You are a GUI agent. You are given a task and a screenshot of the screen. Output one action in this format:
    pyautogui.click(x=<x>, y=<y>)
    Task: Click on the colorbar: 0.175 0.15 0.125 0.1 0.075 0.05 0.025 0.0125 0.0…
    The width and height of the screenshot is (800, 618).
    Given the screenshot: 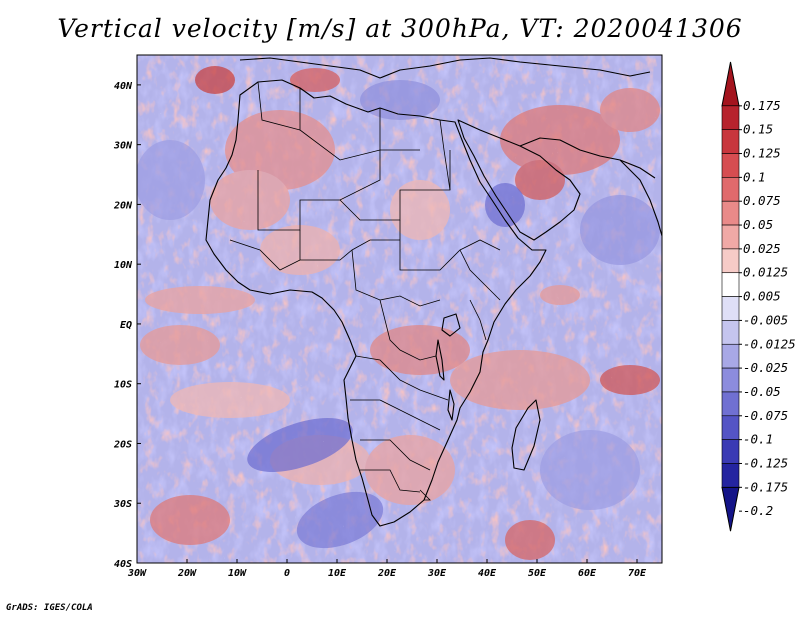 What is the action you would take?
    pyautogui.click(x=758, y=296)
    